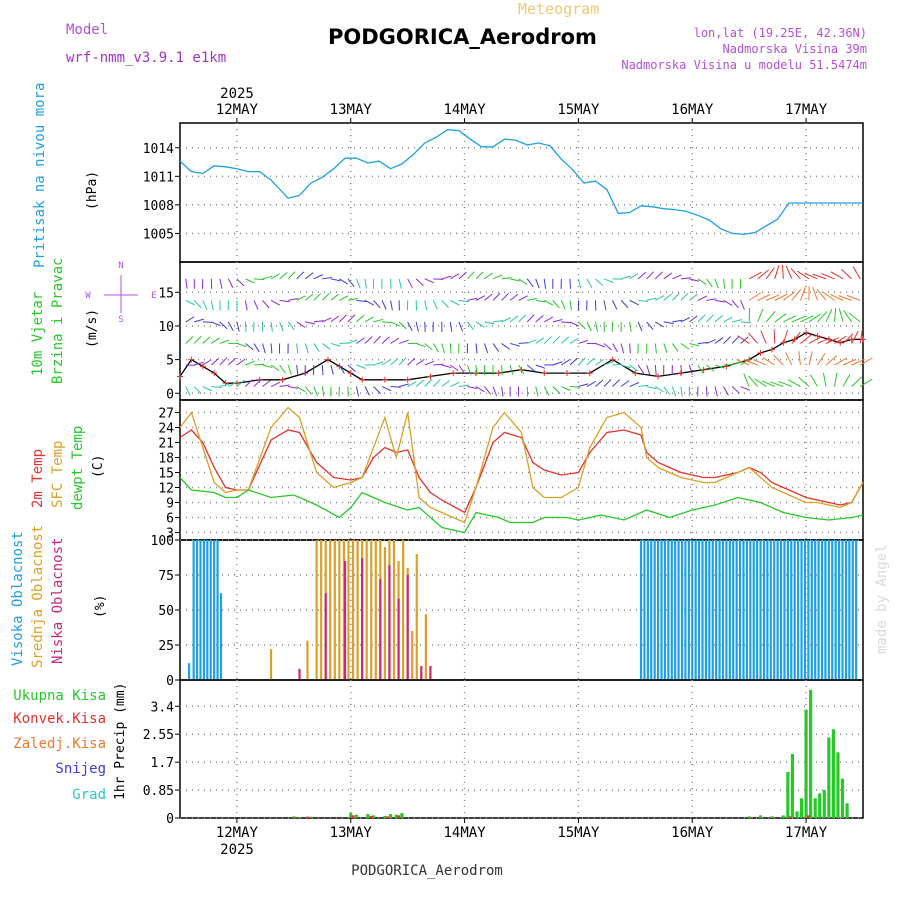 This screenshot has height=900, width=900. What do you see at coordinates (744, 65) in the screenshot?
I see `model-elevation-text: Nadmorska Visina u modelu 51.5474m` at bounding box center [744, 65].